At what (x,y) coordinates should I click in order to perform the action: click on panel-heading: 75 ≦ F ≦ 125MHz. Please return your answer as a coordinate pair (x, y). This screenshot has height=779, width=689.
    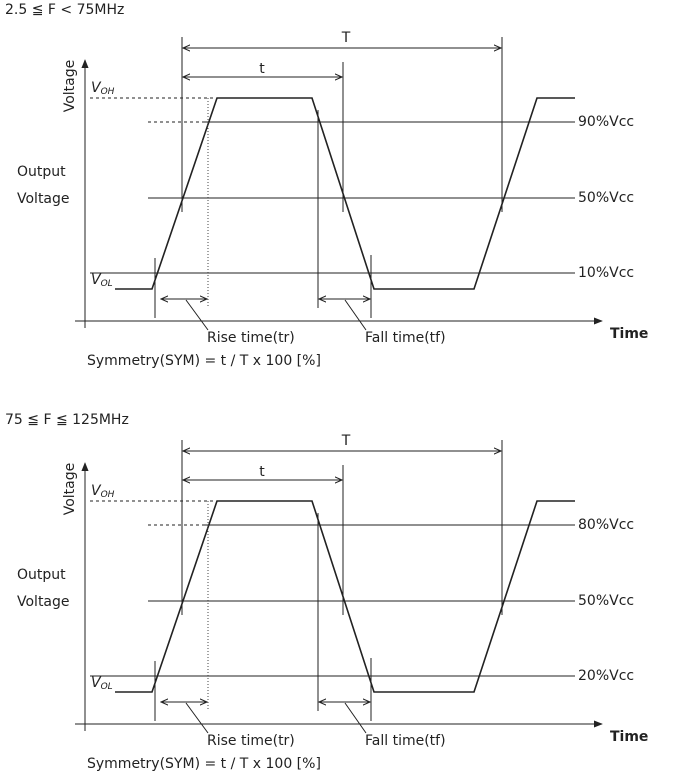
    Looking at the image, I should click on (67, 420).